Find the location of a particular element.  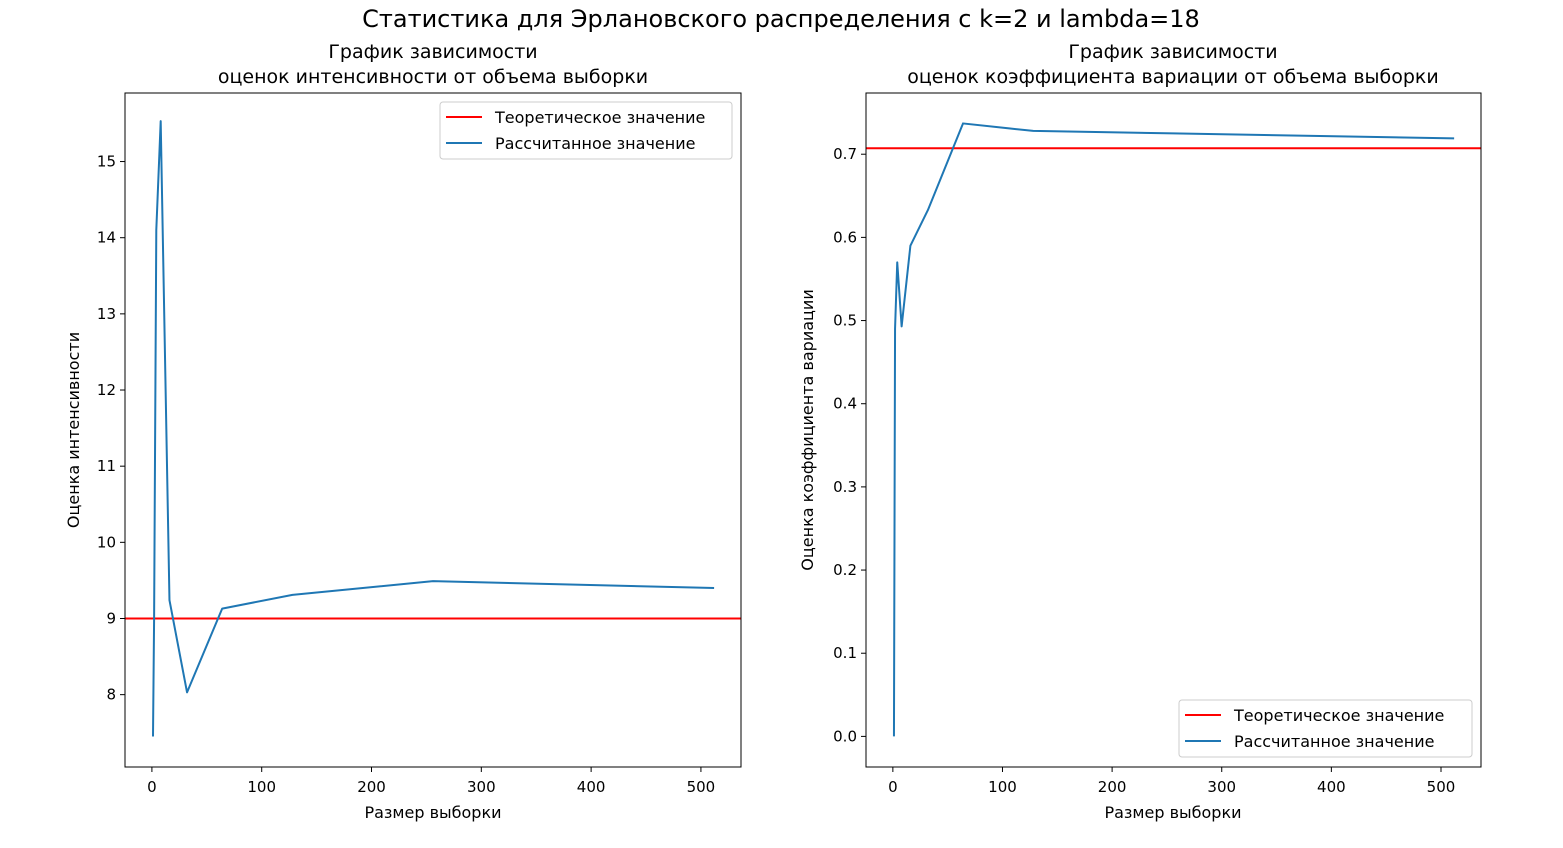

chart-variation-legend-box is located at coordinates (1325, 728).